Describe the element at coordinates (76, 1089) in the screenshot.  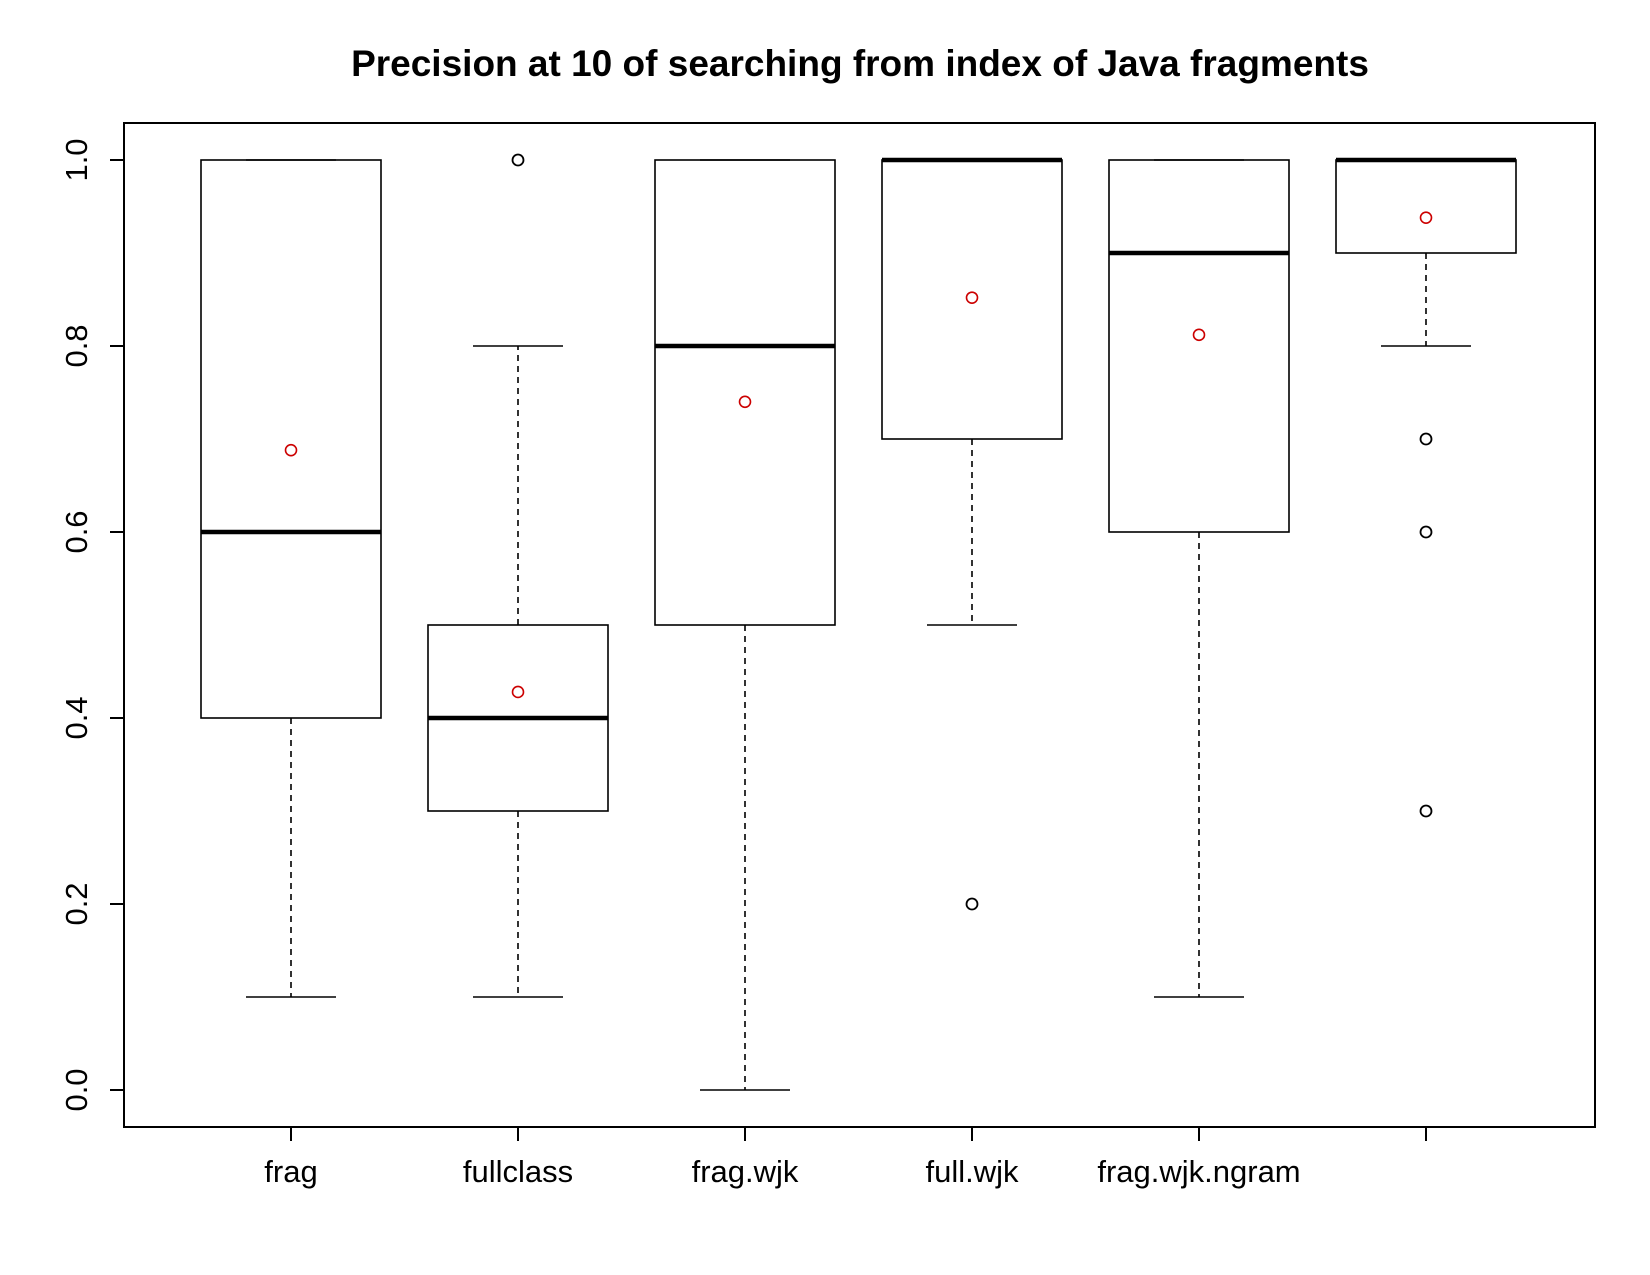
I see `y-tick-label: 0.0` at that location.